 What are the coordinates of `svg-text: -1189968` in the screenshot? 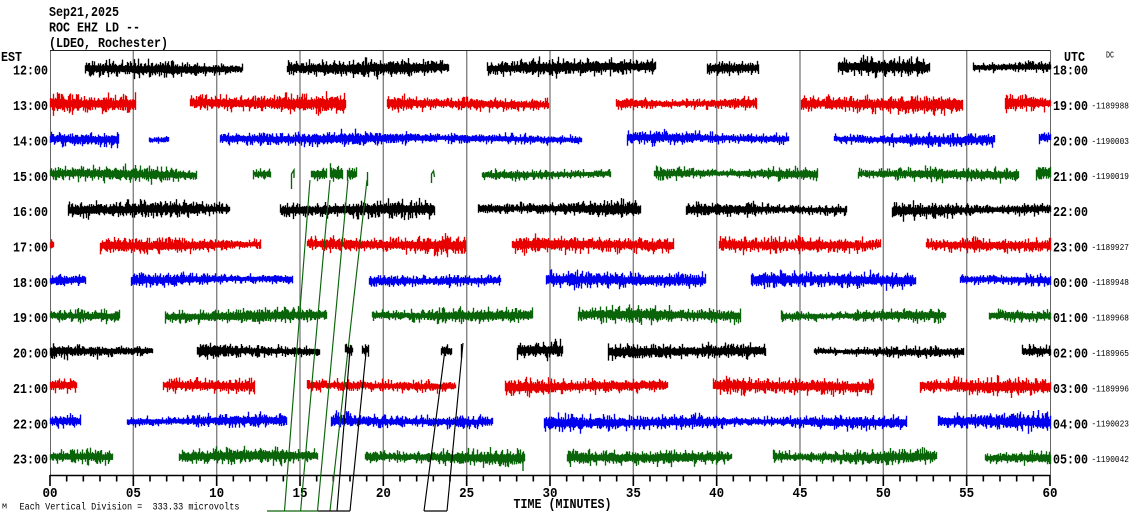 It's located at (1111, 319).